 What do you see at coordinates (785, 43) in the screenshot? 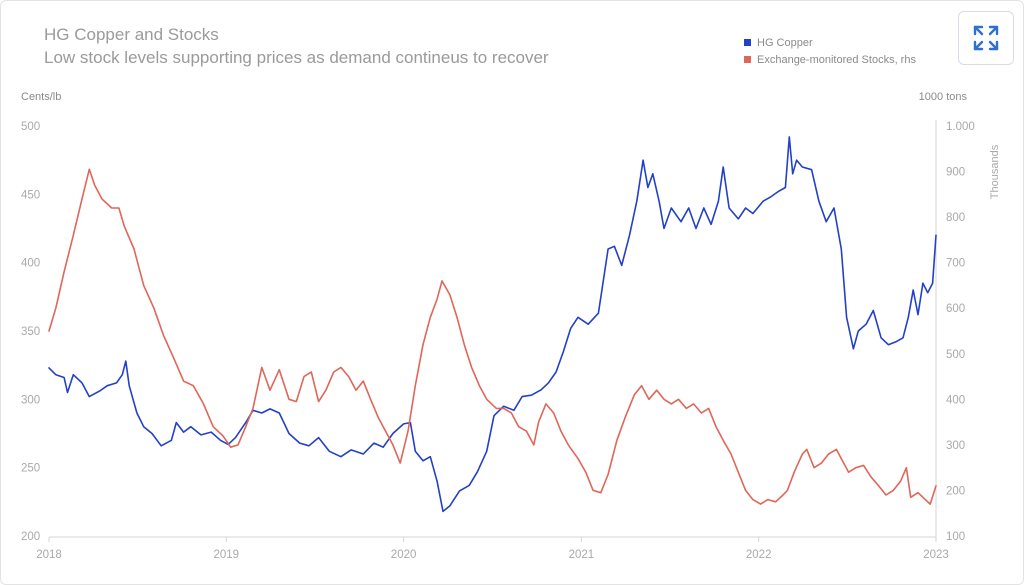
I see `legend-label-copper: HG Copper` at bounding box center [785, 43].